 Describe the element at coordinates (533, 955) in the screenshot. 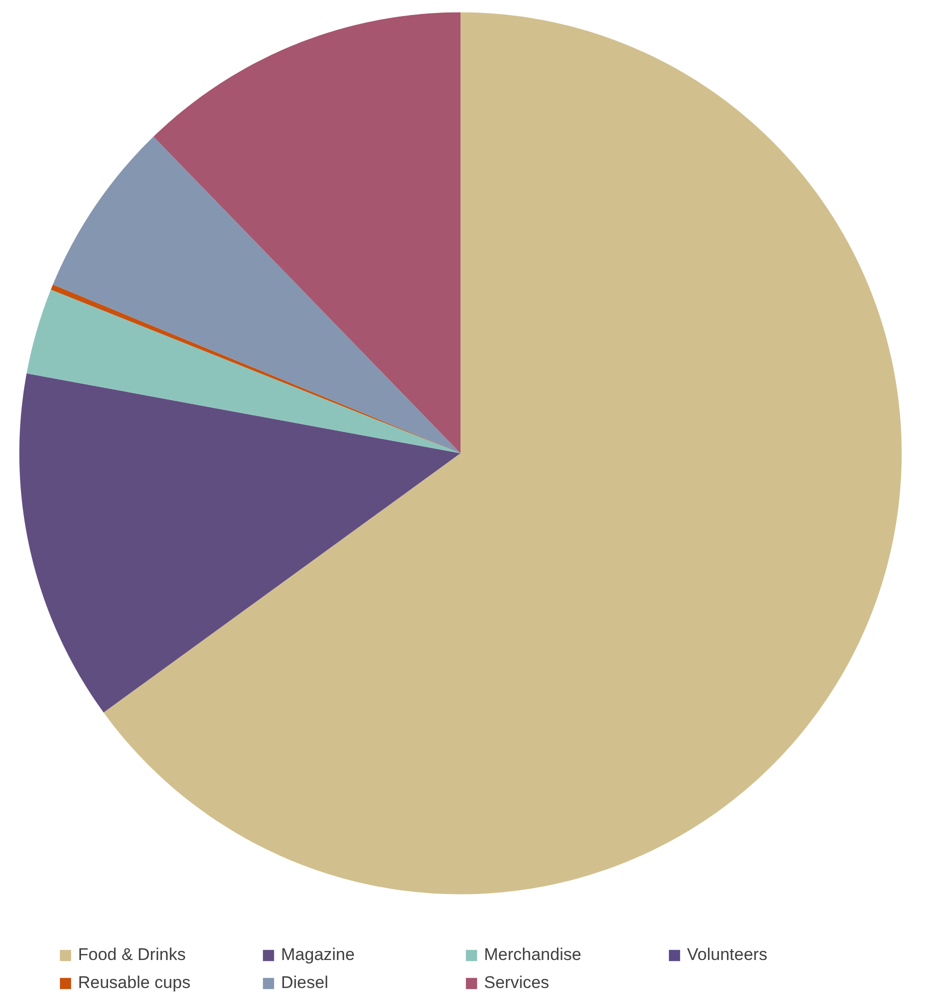

I see `legend-label: Merchandise` at that location.